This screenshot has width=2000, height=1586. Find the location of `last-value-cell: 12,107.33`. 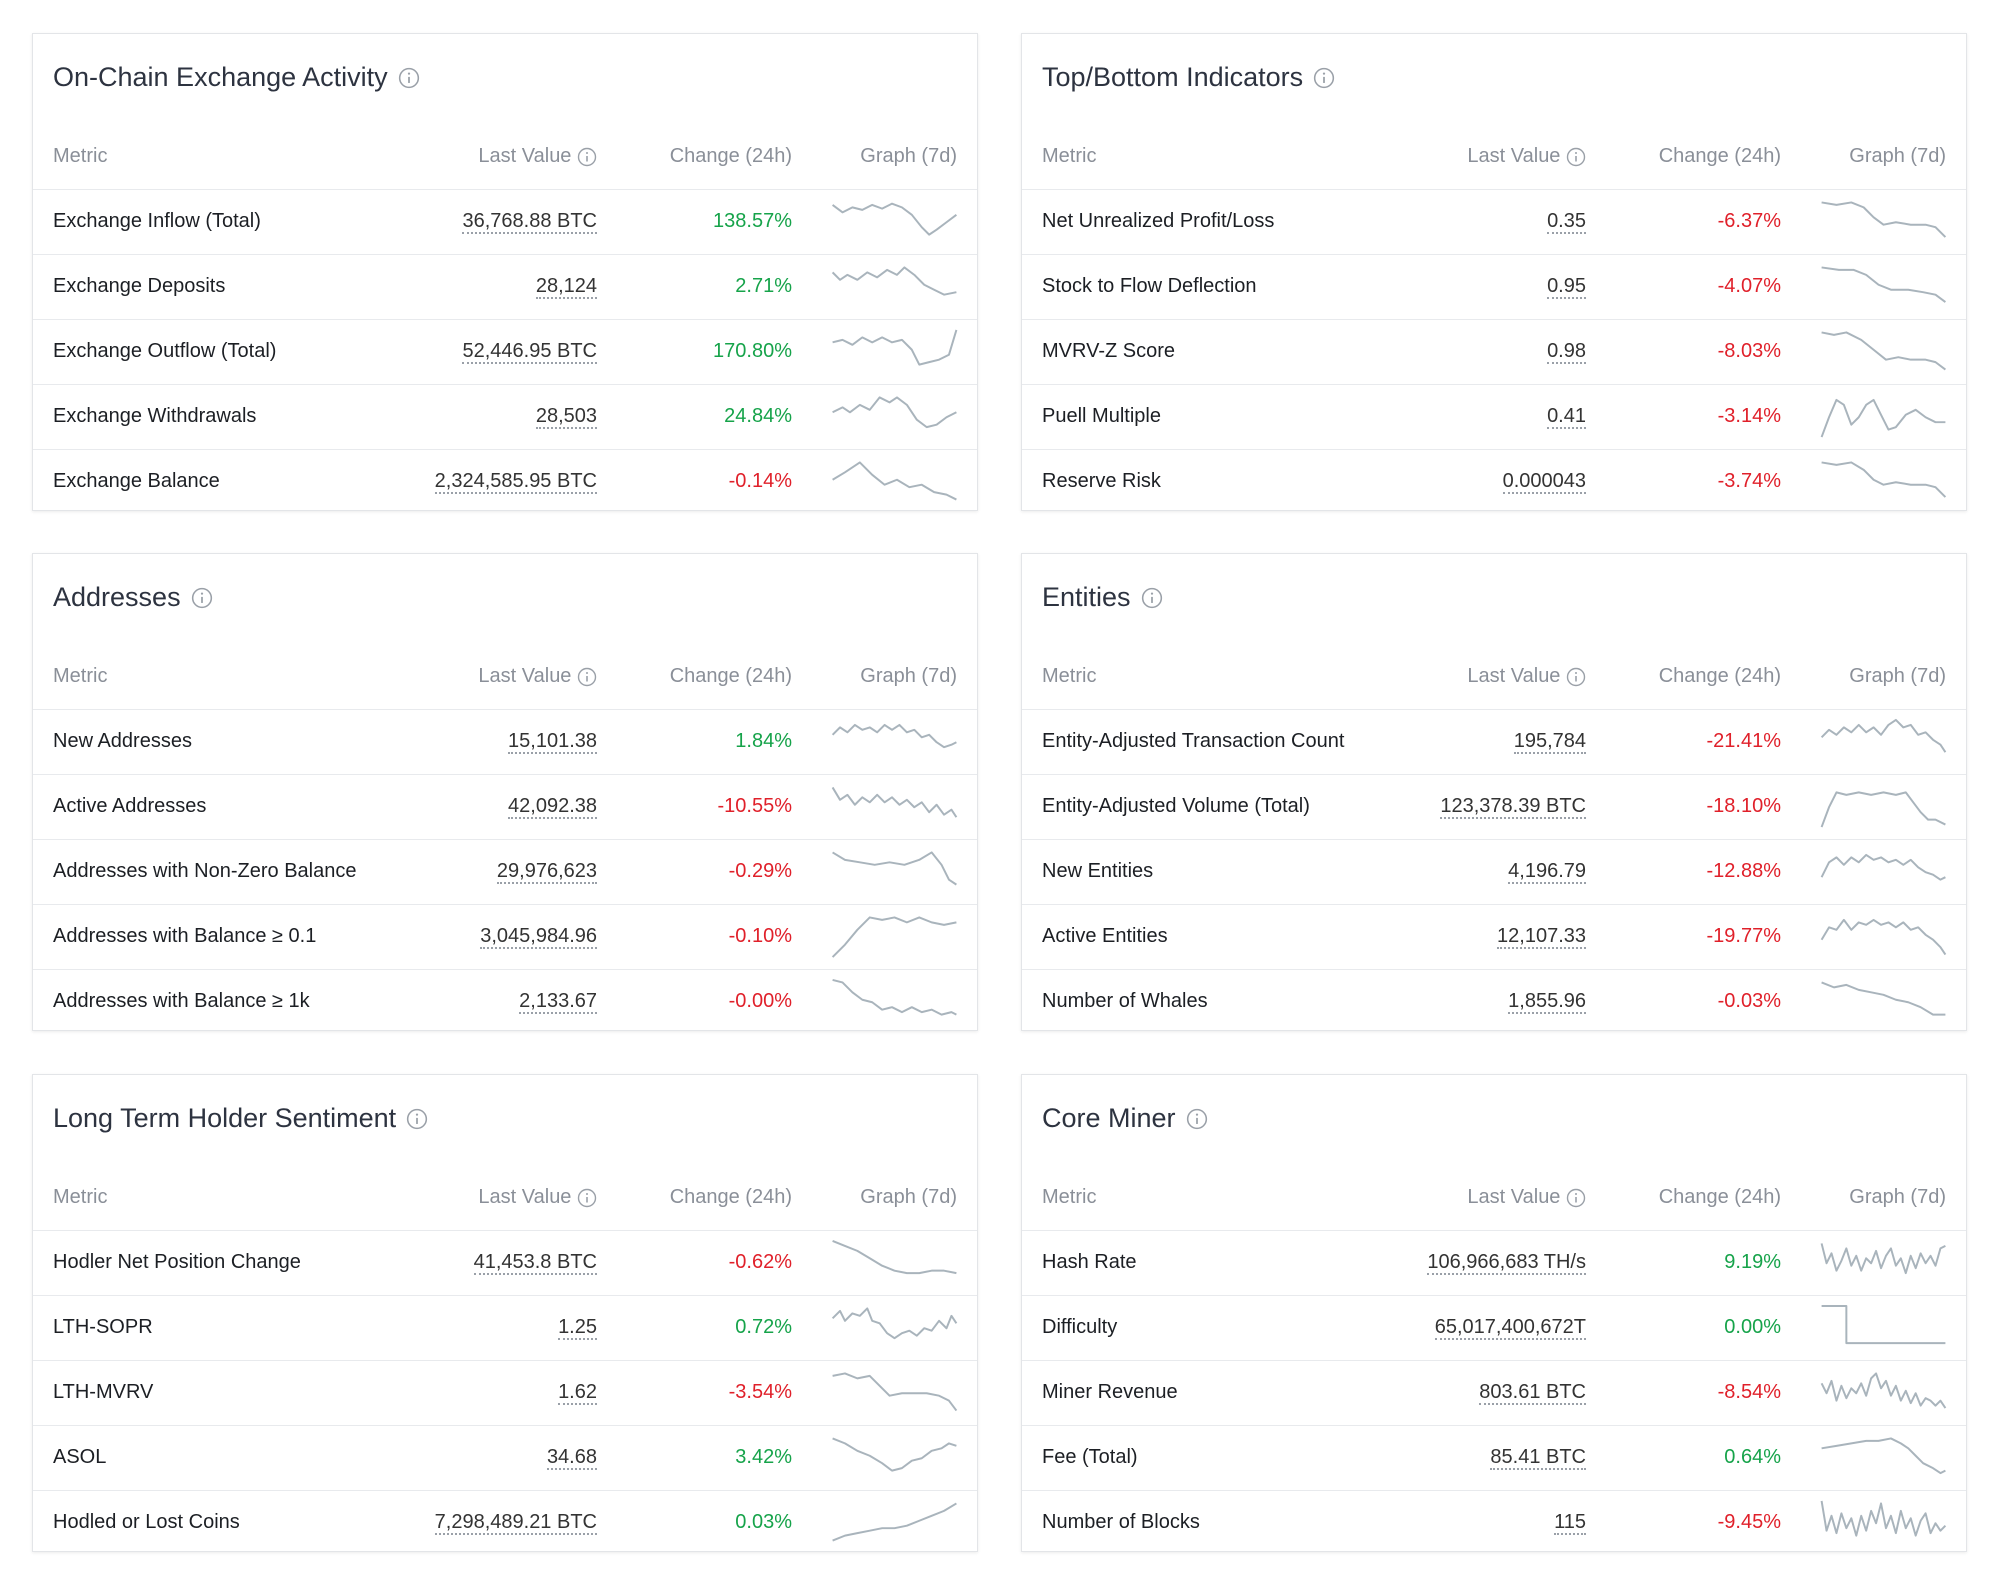

last-value-cell: 12,107.33 is located at coordinates (1541, 936).